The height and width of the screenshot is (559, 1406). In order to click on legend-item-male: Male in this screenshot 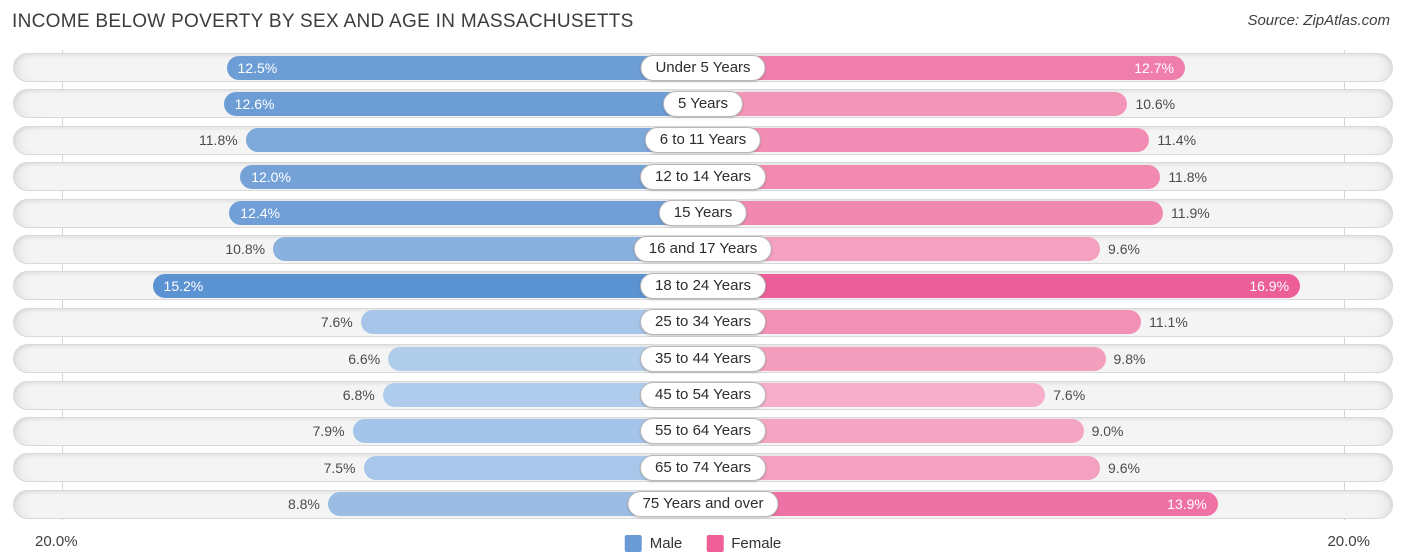, I will do `click(653, 543)`.